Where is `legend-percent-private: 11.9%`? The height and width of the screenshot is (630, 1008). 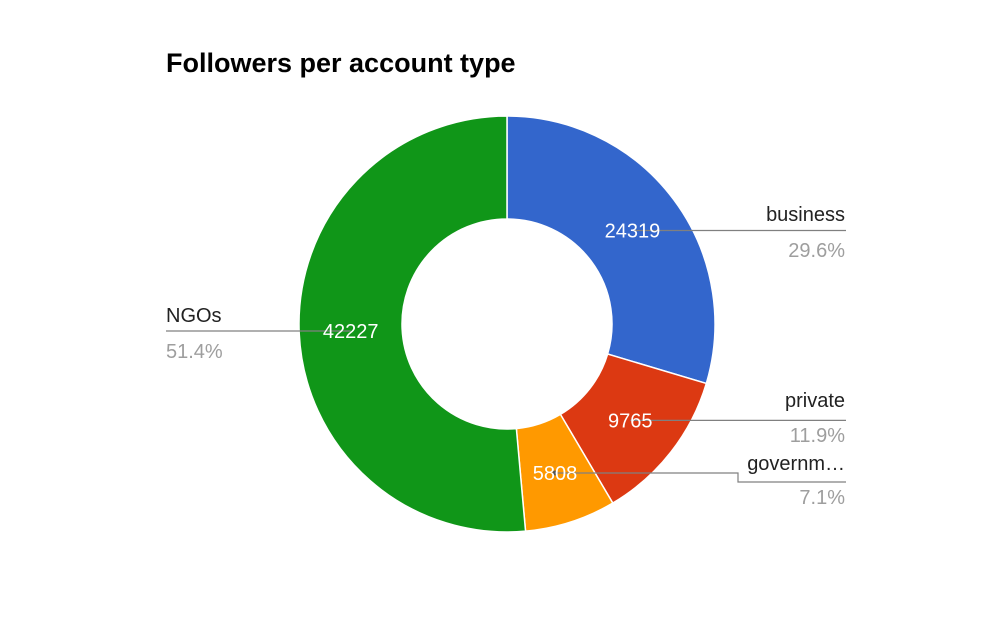 legend-percent-private: 11.9% is located at coordinates (817, 436).